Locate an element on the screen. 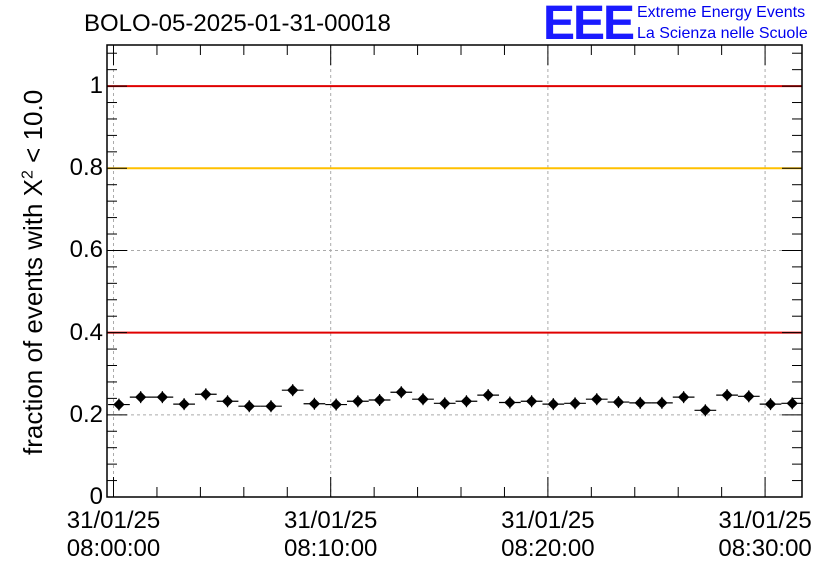  y-tick-label: 0 is located at coordinates (96, 496).